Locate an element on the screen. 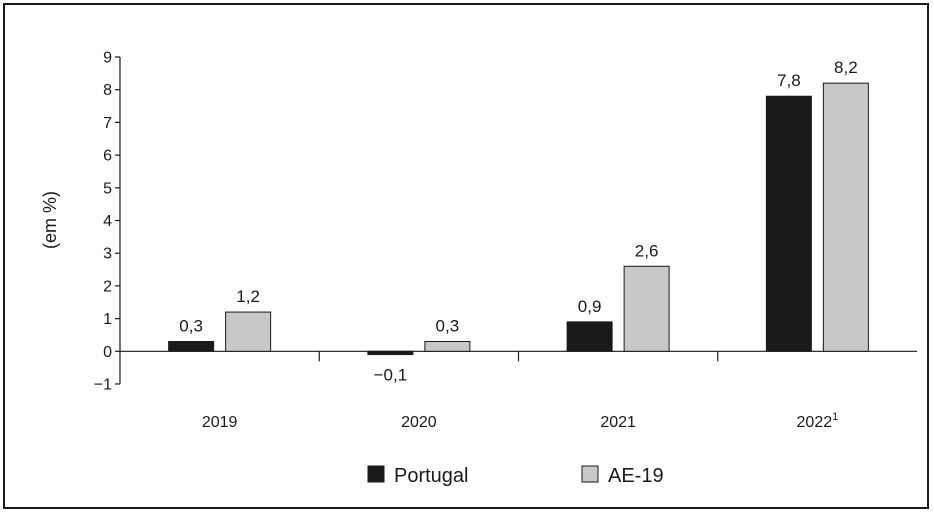 The image size is (934, 513). category-label: 2020 is located at coordinates (419, 422).